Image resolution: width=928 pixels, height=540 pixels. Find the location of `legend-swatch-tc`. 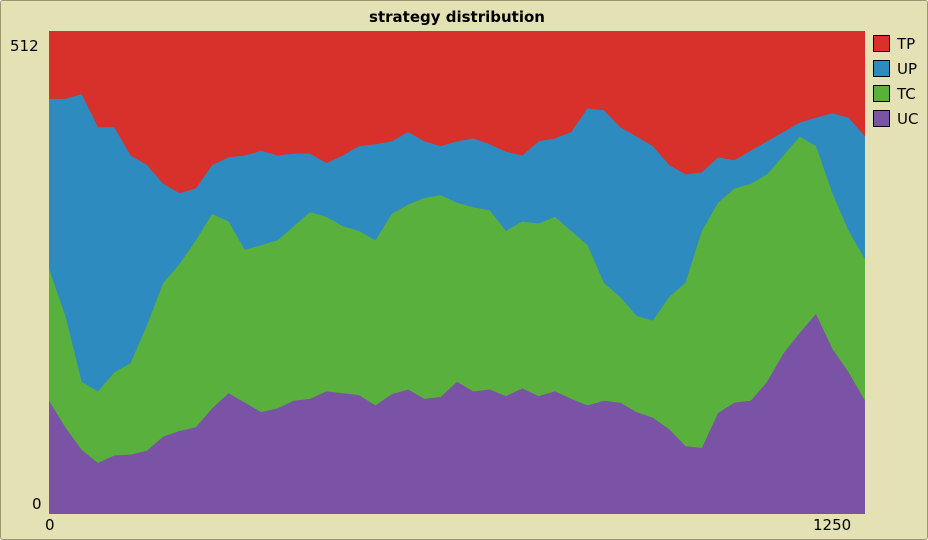

legend-swatch-tc is located at coordinates (881, 93).